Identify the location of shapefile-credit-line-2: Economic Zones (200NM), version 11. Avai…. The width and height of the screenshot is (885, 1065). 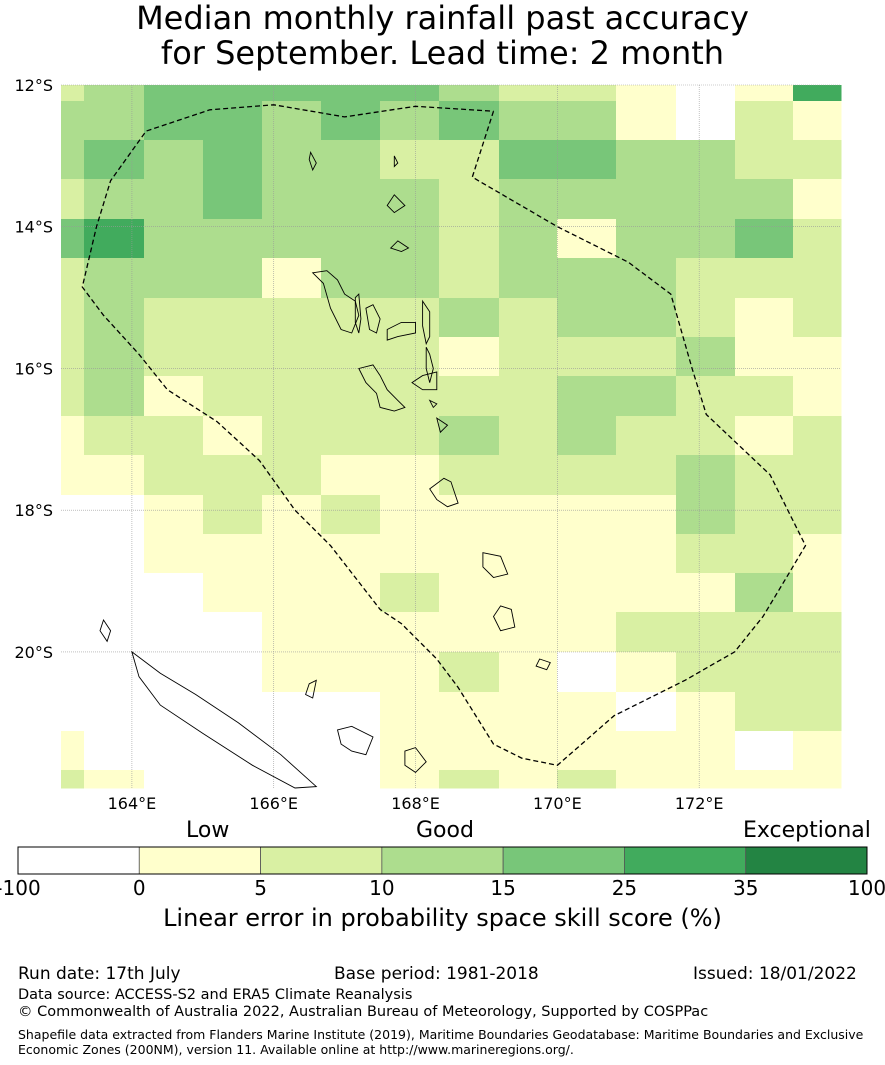
(296, 1049).